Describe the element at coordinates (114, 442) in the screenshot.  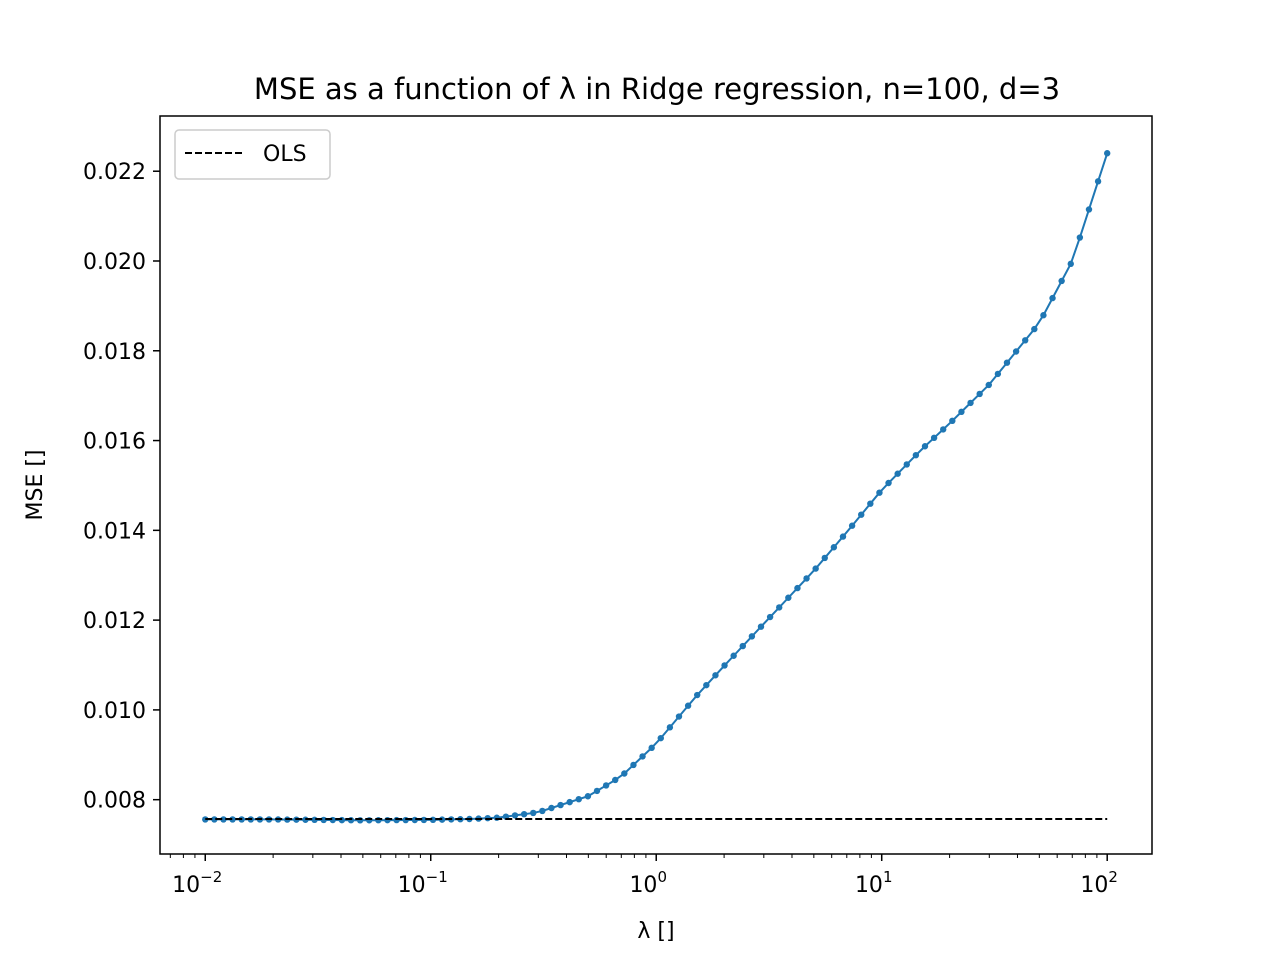
I see `y-tick-label: 0.016` at that location.